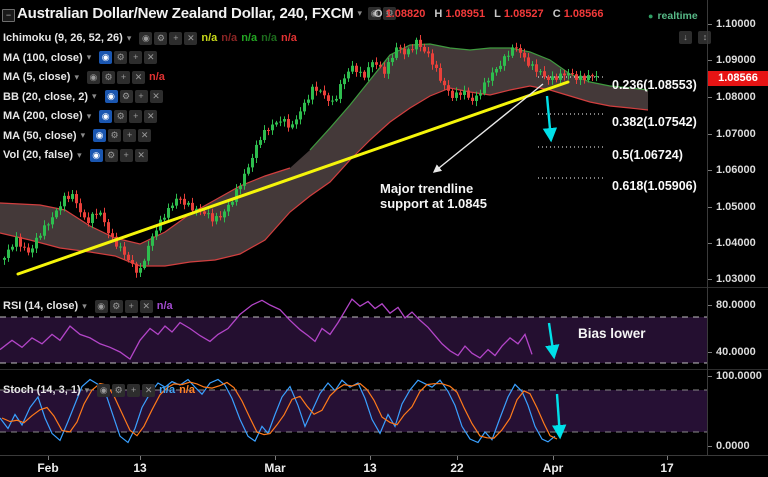 The width and height of the screenshot is (768, 477). What do you see at coordinates (457, 468) in the screenshot?
I see `time-tick-label: 22` at bounding box center [457, 468].